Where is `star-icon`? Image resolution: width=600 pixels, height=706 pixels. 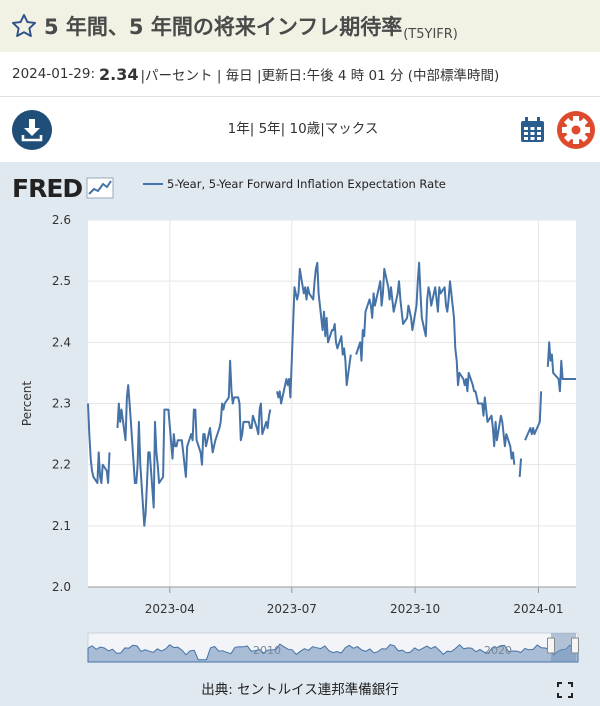 star-icon is located at coordinates (24, 26).